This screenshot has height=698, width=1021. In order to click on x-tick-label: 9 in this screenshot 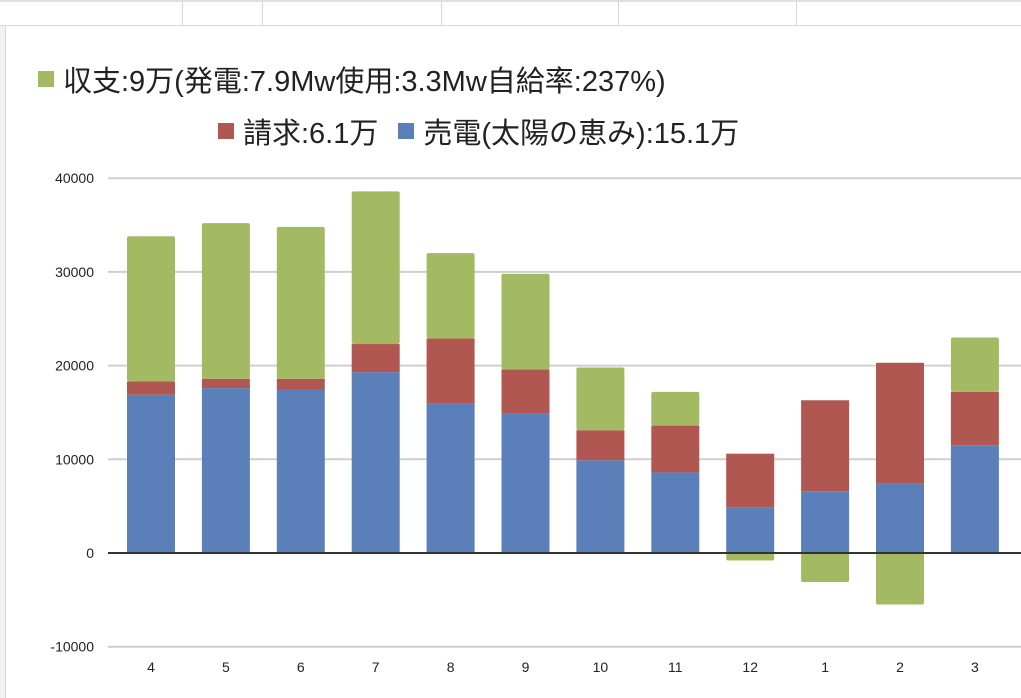, I will do `click(526, 667)`.